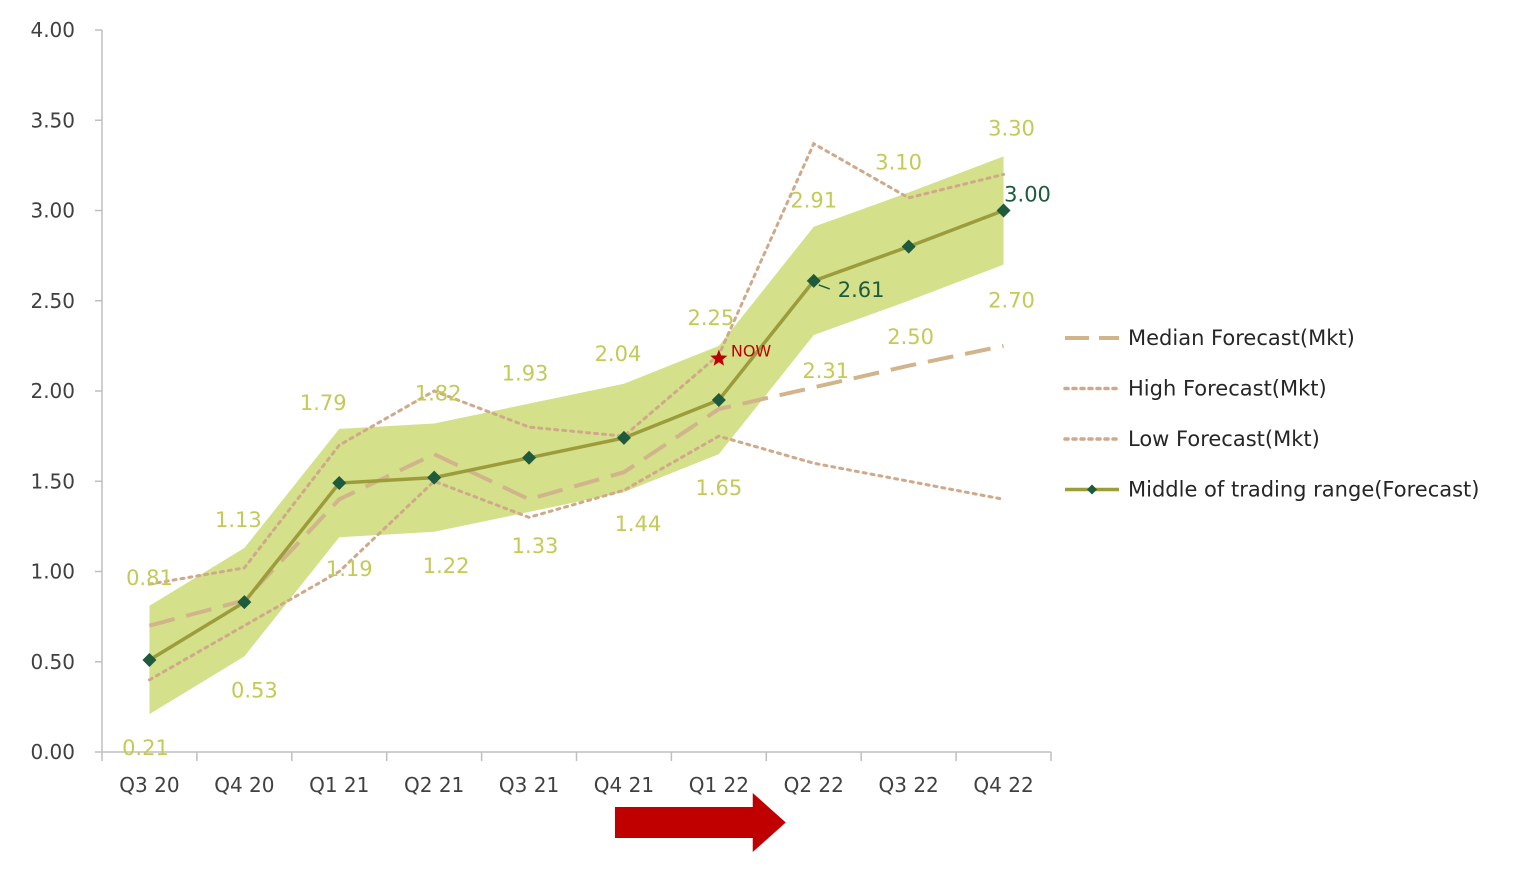 Image resolution: width=1530 pixels, height=869 pixels. Describe the element at coordinates (145, 748) in the screenshot. I see `lower-value-label: 0.21` at that location.